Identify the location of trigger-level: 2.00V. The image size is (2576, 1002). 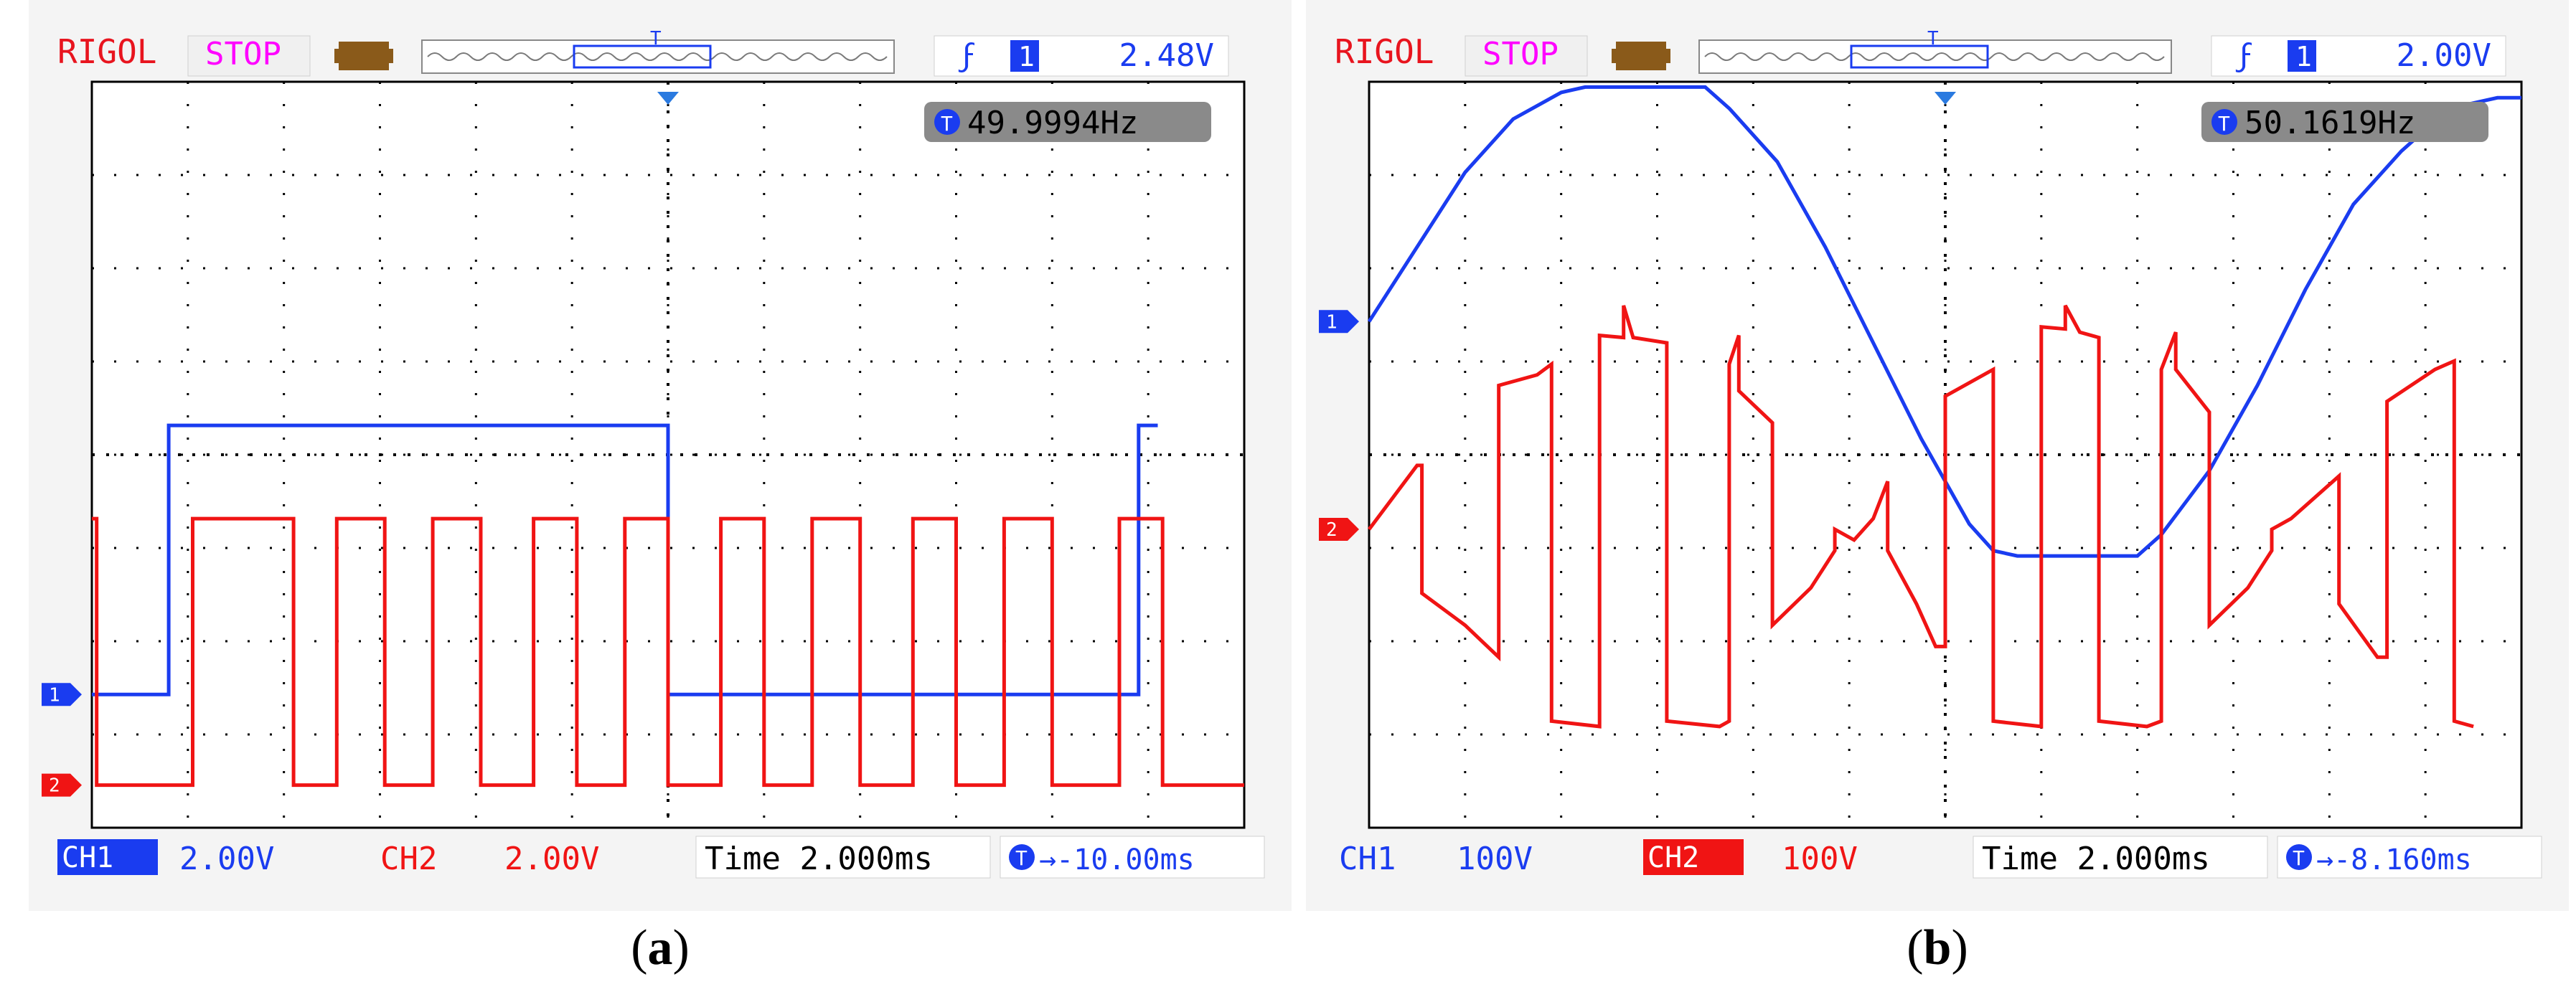
(2444, 56).